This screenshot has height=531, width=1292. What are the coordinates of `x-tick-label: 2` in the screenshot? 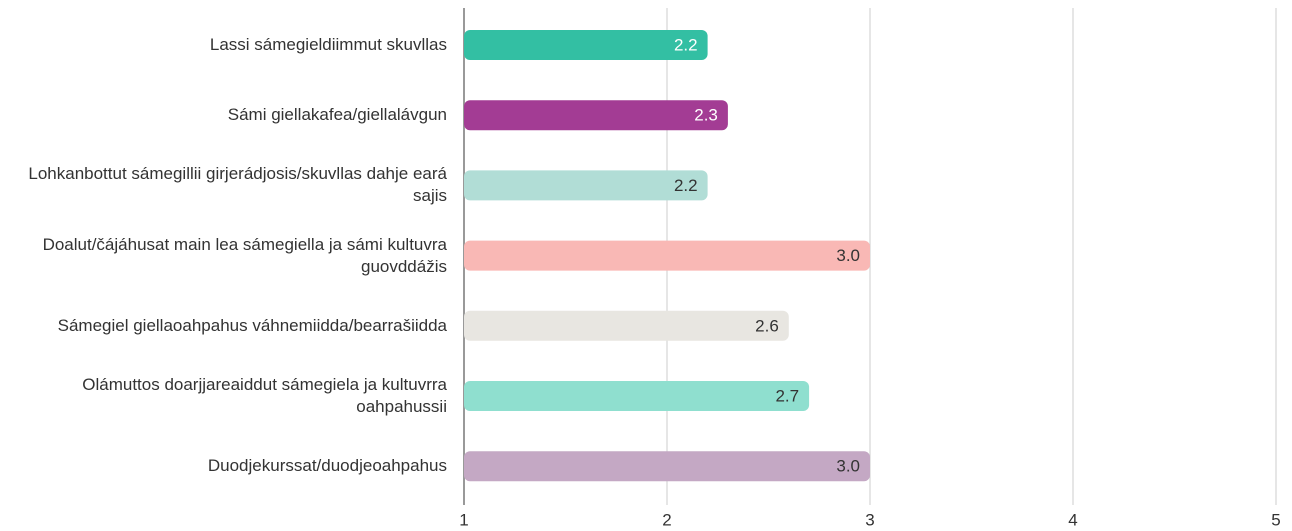 It's located at (666, 519).